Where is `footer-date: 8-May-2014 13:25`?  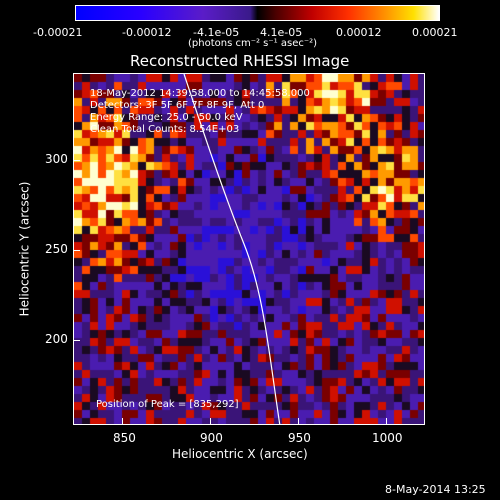
footer-date: 8-May-2014 13:25 is located at coordinates (435, 489).